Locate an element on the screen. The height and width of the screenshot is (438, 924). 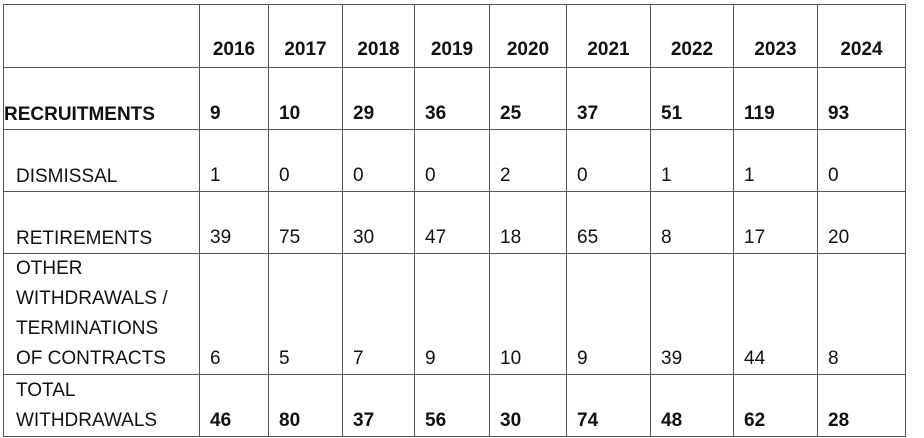
table-cell: 5 is located at coordinates (305, 314).